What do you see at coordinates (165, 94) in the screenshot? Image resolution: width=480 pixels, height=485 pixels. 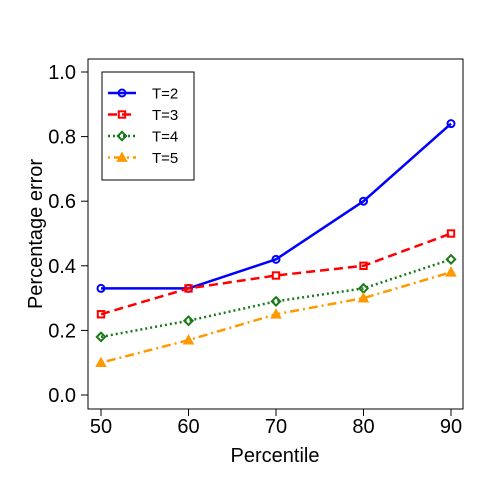 I see `legend-label: T=2` at bounding box center [165, 94].